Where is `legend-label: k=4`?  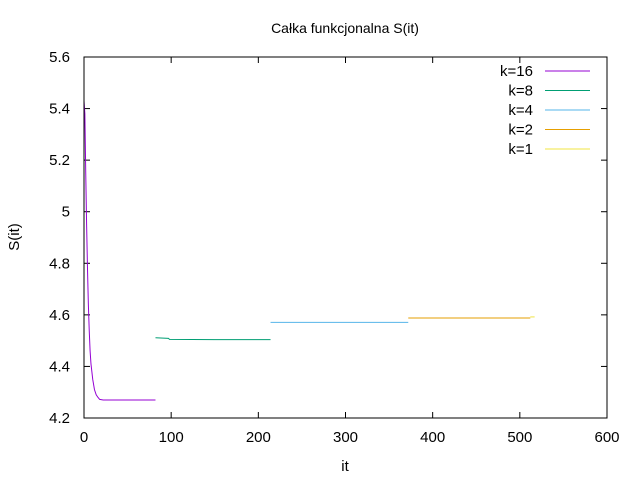 legend-label: k=4 is located at coordinates (520, 110).